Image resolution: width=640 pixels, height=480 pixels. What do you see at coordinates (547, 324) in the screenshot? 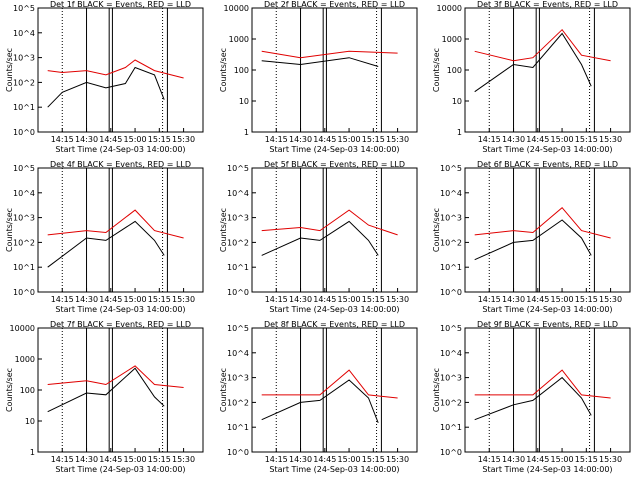
I see `panel-title: Det 9f BLACK = Events, RED = LLD` at bounding box center [547, 324].